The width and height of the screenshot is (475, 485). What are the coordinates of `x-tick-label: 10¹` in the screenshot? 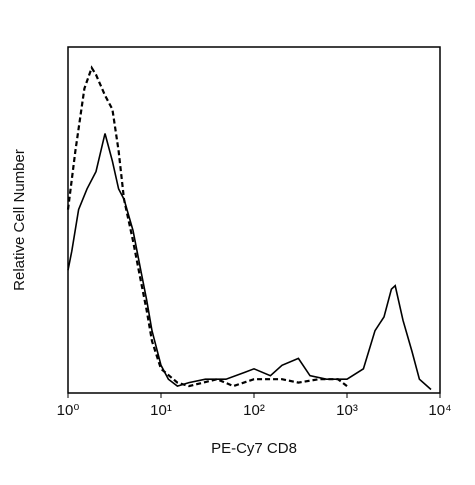 It's located at (161, 410).